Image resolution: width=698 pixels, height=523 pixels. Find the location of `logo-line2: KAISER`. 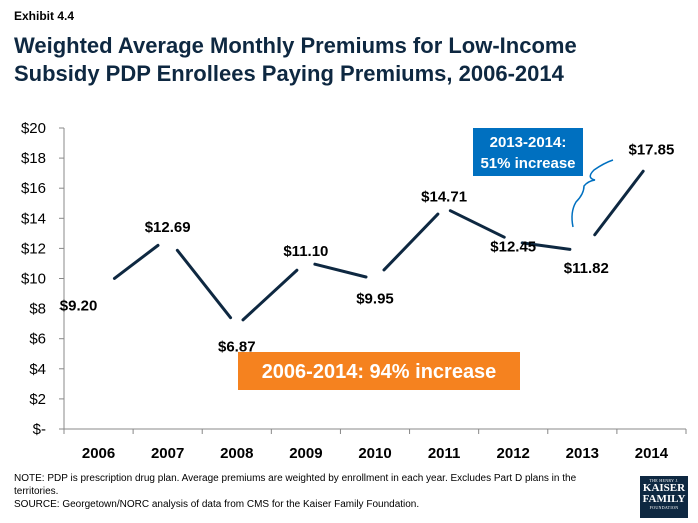

logo-line2: KAISER is located at coordinates (664, 488).